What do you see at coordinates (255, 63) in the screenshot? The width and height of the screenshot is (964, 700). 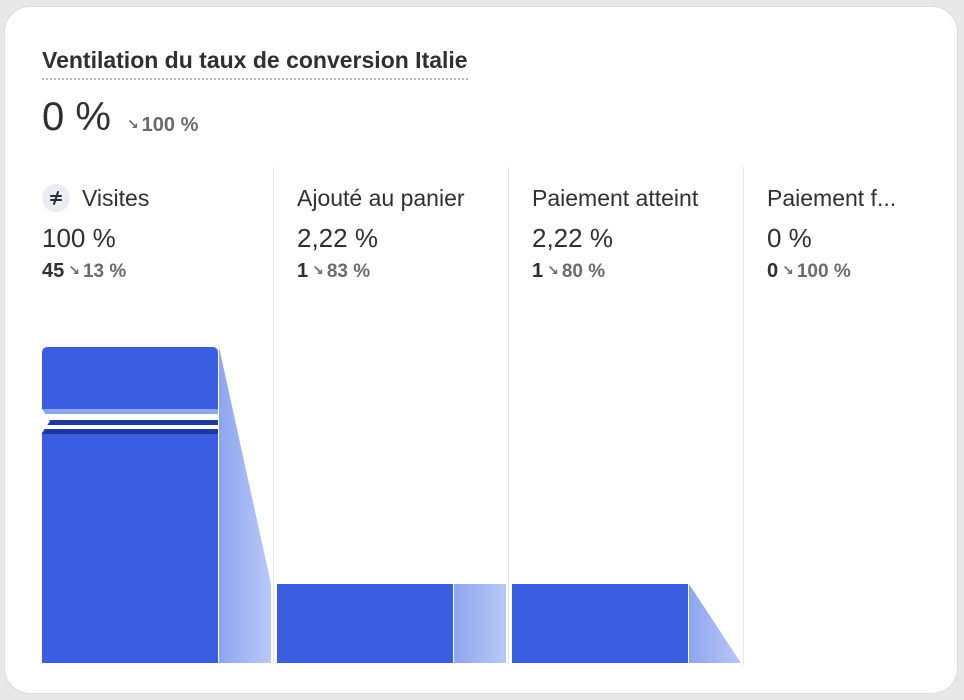 I see `card-title: Ventilation du taux de conversion Italie` at bounding box center [255, 63].